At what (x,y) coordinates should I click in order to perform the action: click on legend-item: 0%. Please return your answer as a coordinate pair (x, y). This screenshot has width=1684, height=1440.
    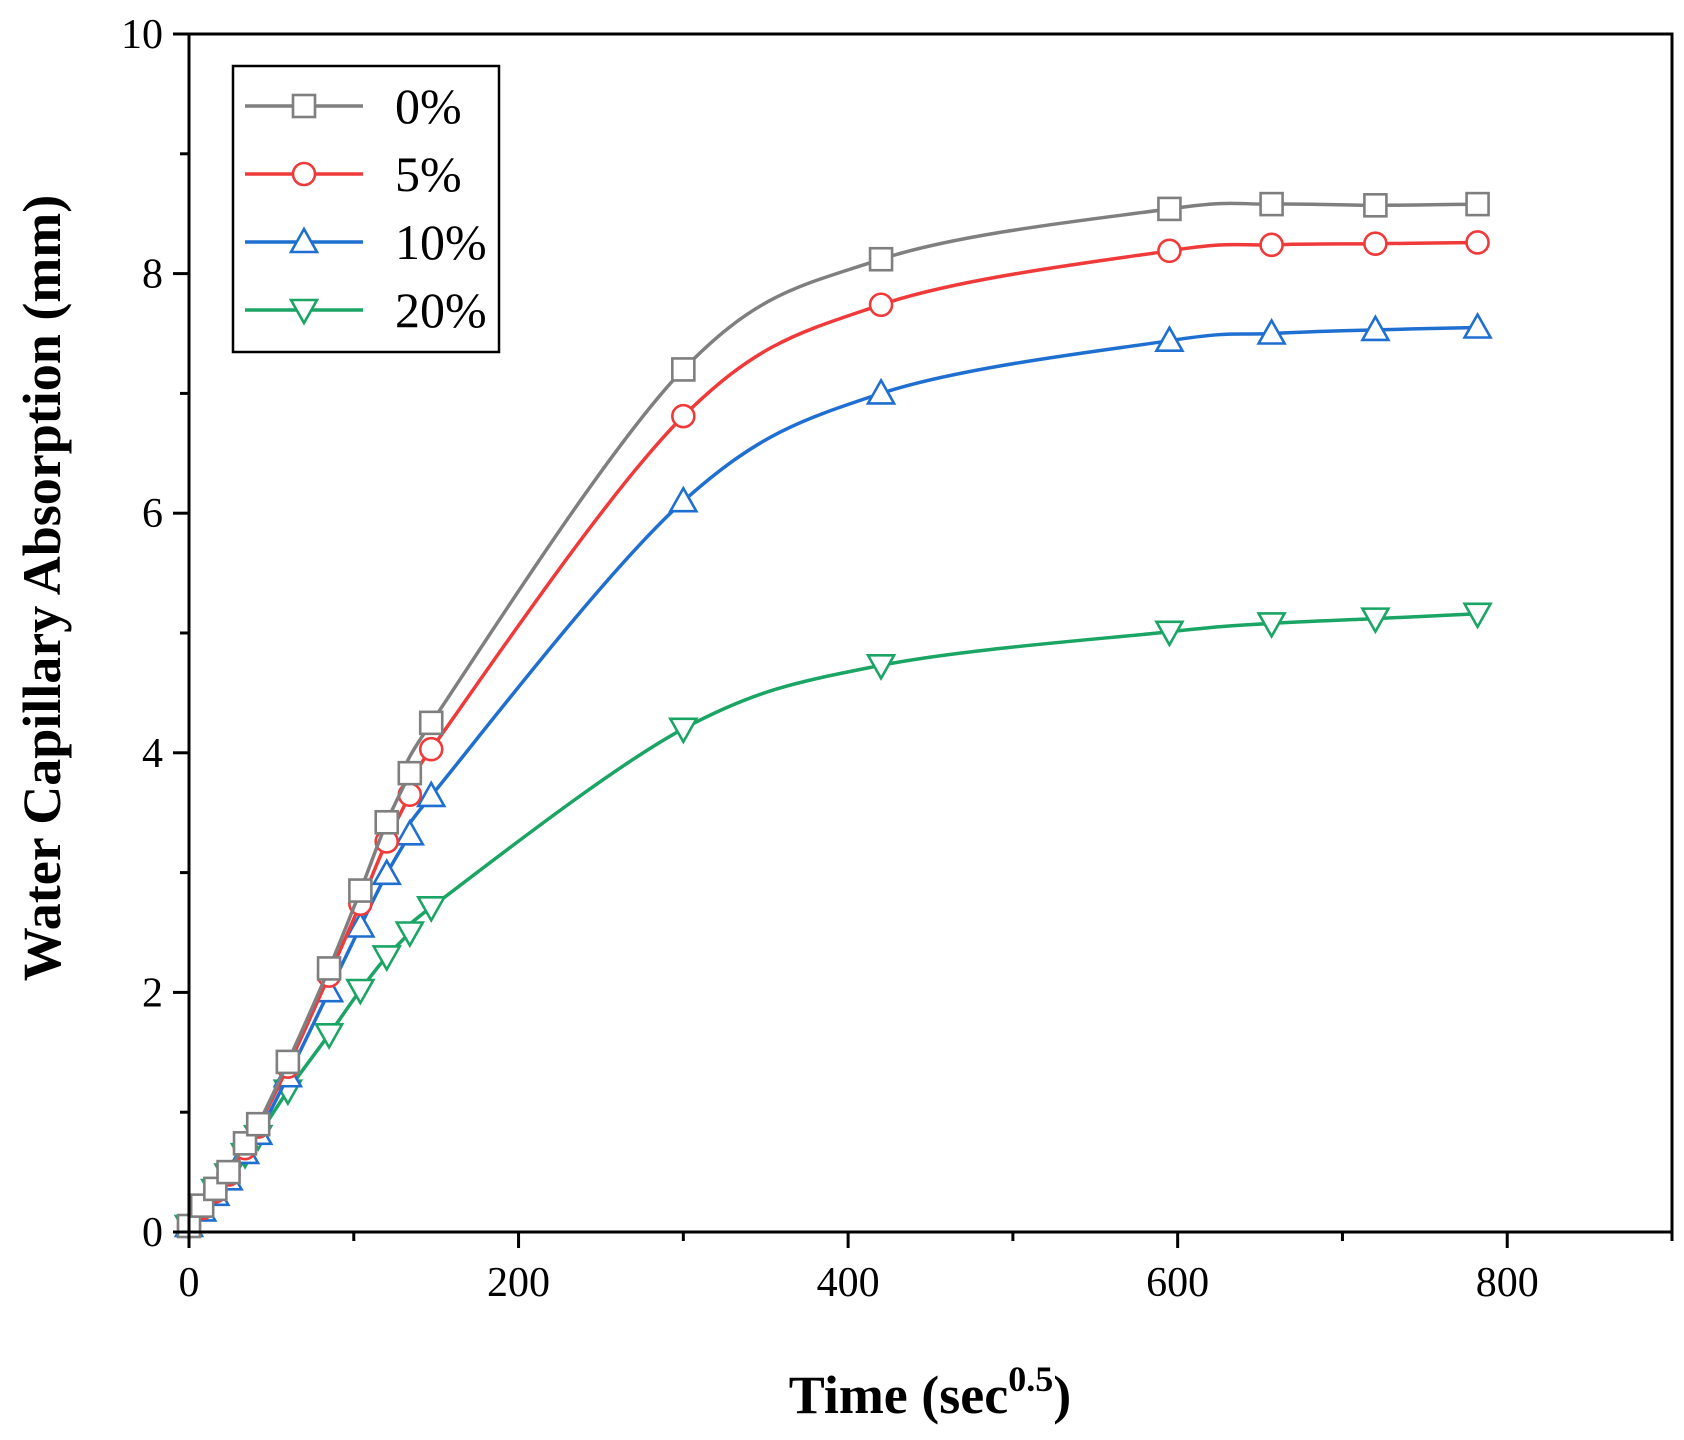
    Looking at the image, I should click on (353, 106).